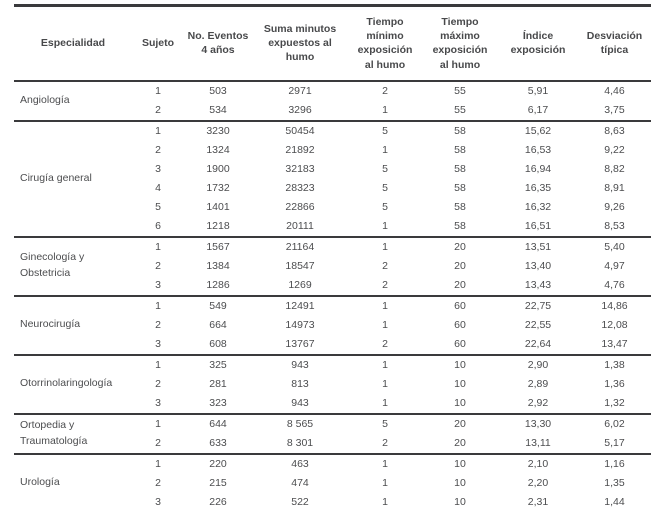 The height and width of the screenshot is (511, 655). What do you see at coordinates (460, 423) in the screenshot?
I see `cell-tiempo-maximo: 20` at bounding box center [460, 423].